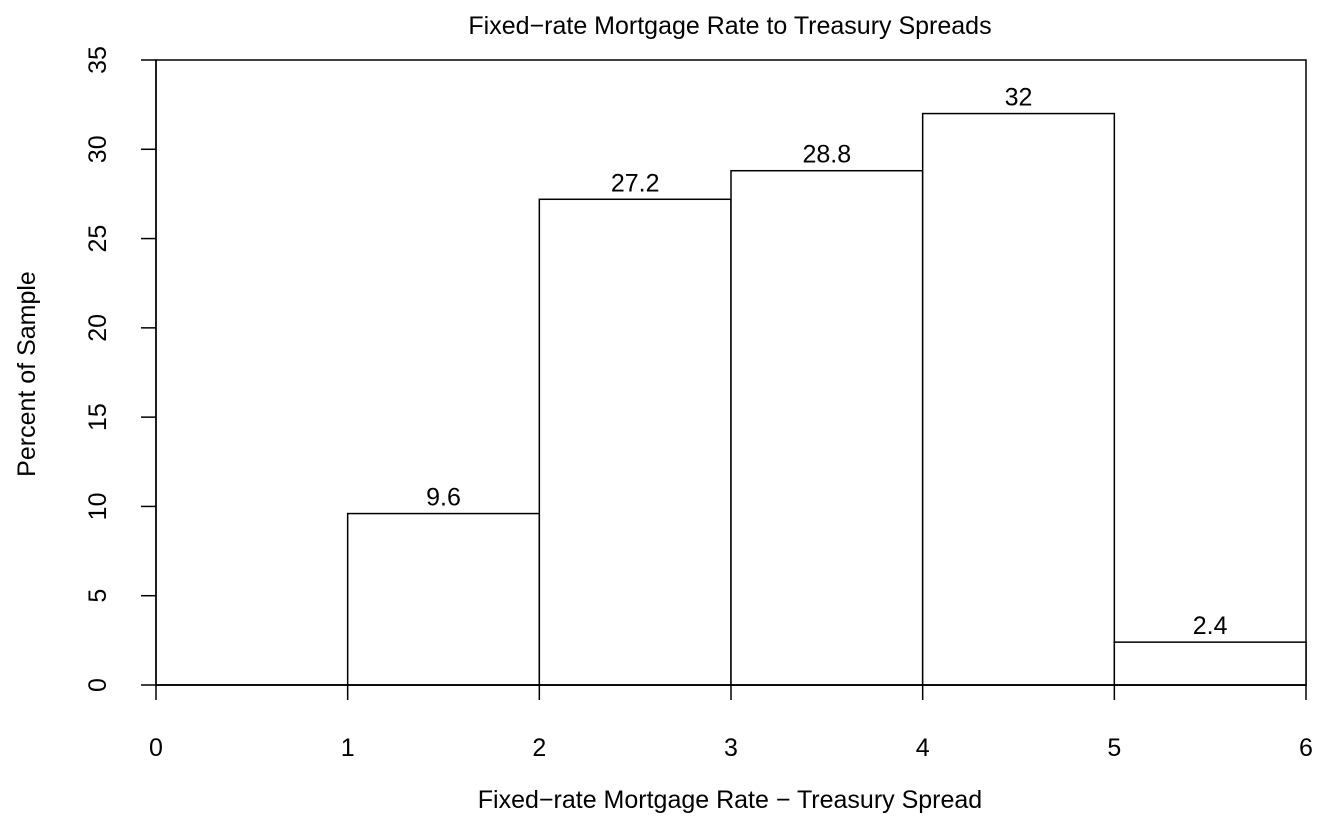  I want to click on y-tick-label-1: 5, so click(98, 596).